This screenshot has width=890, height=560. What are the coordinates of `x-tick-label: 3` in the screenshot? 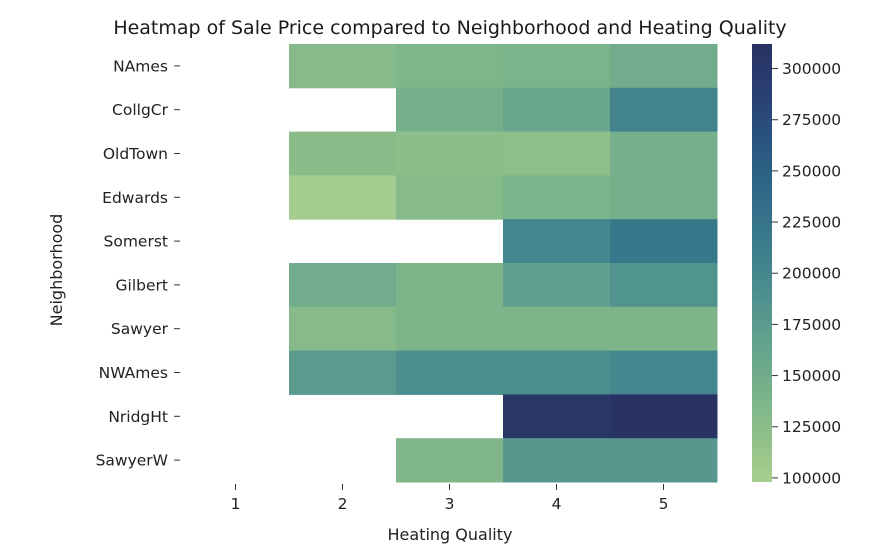 It's located at (450, 504).